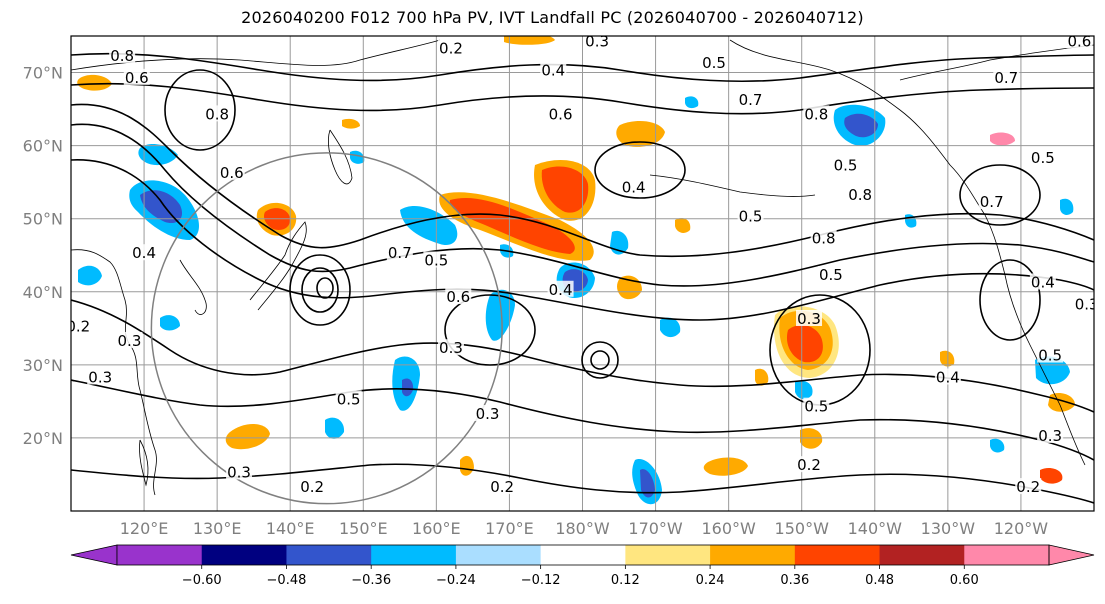 This screenshot has height=604, width=1105. I want to click on coastline-japan, so click(278, 266).